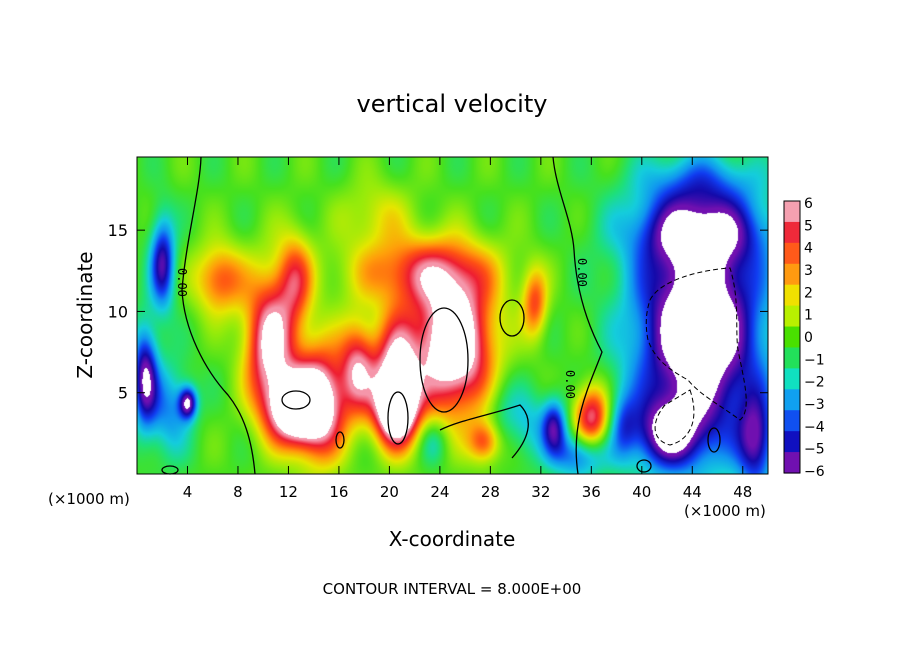  I want to click on chart-title: vertical velocity, so click(452, 104).